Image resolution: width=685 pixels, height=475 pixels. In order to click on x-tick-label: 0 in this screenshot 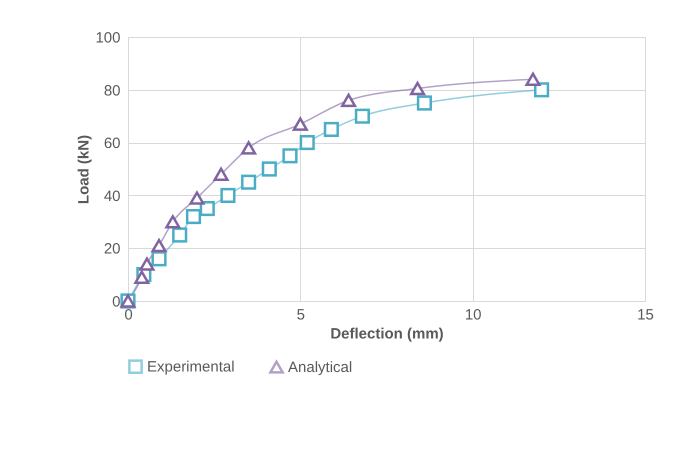, I will do `click(128, 315)`.